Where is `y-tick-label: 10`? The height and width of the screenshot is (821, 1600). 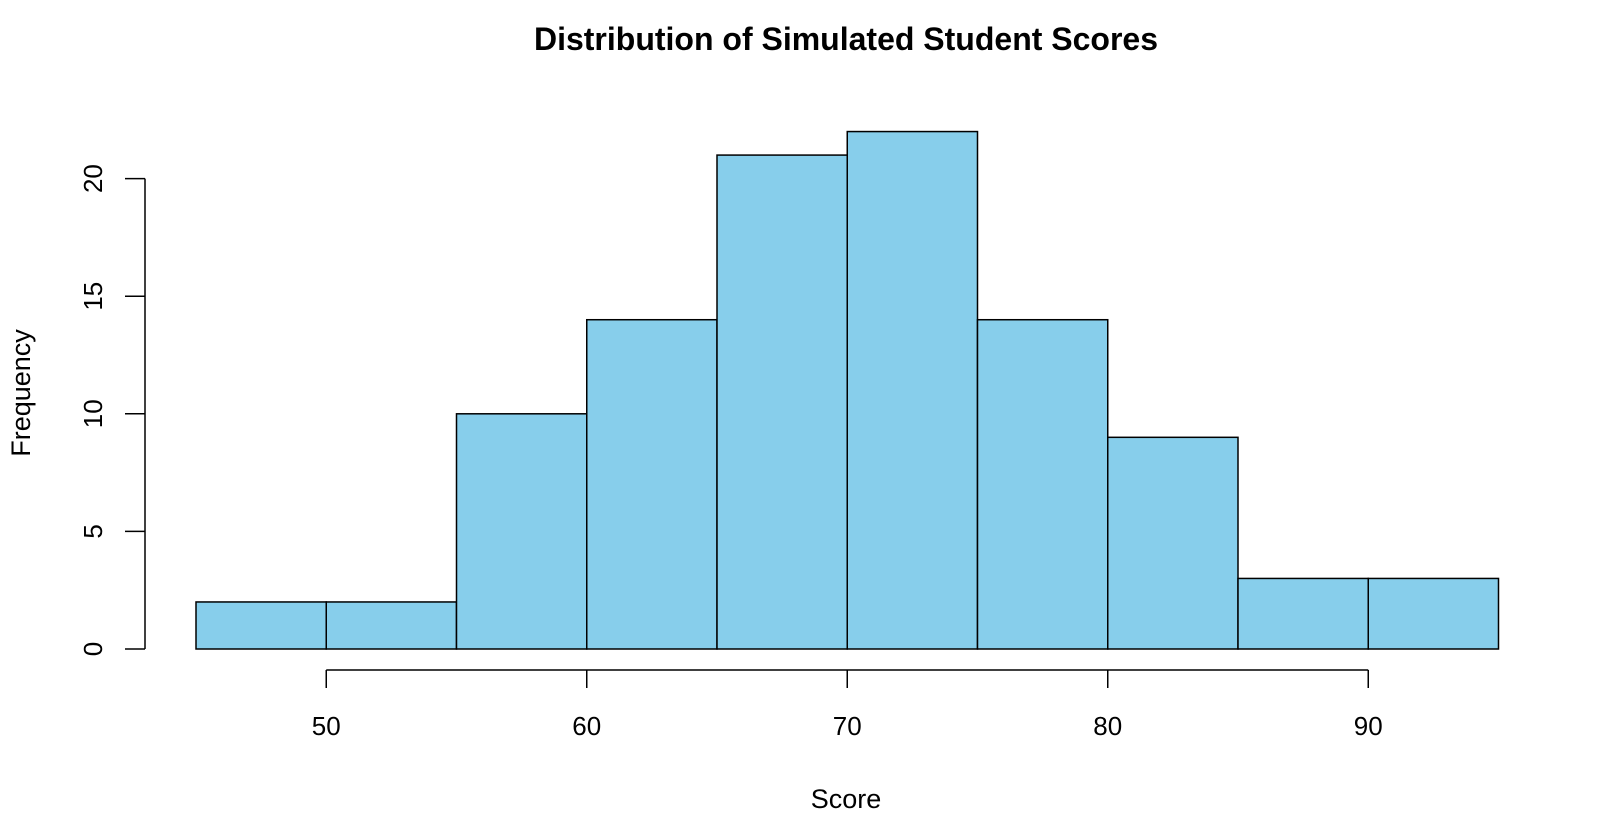
y-tick-label: 10 is located at coordinates (93, 413).